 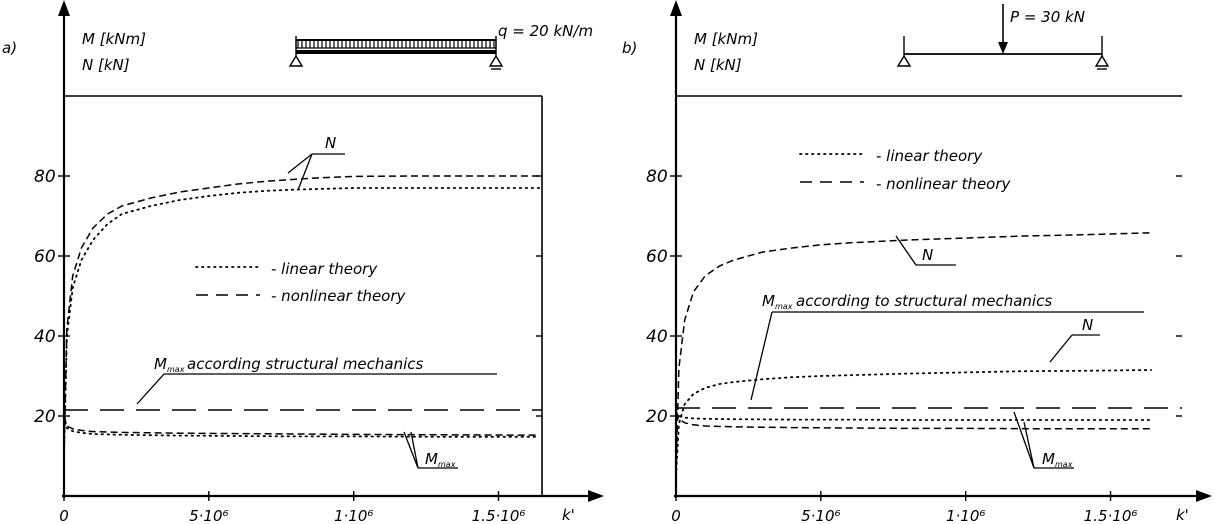 I want to click on panel-a-ytick-label: 20, so click(x=45, y=417).